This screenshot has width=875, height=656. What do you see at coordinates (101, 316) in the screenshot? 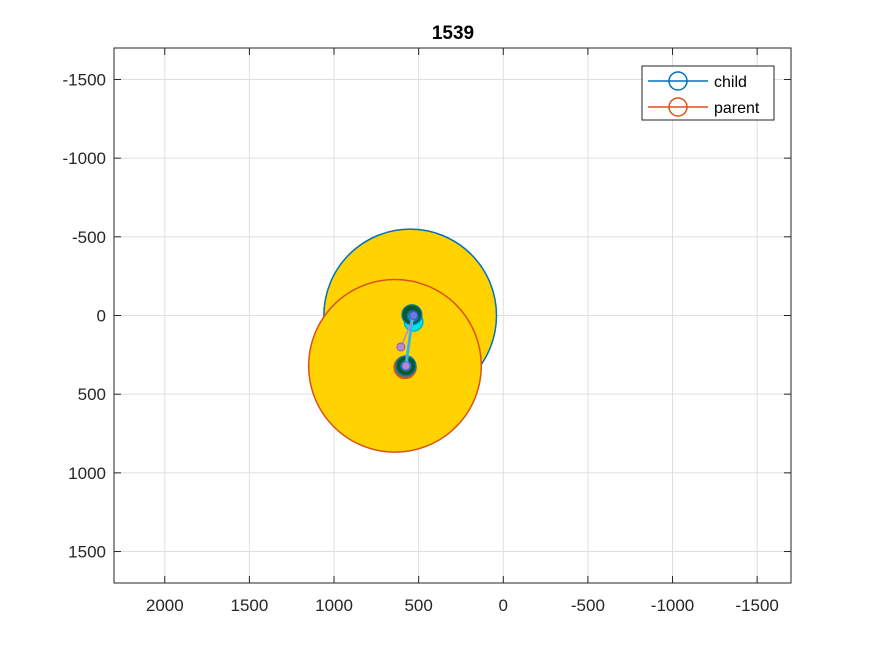
I see `y-tick-label: 0` at bounding box center [101, 316].